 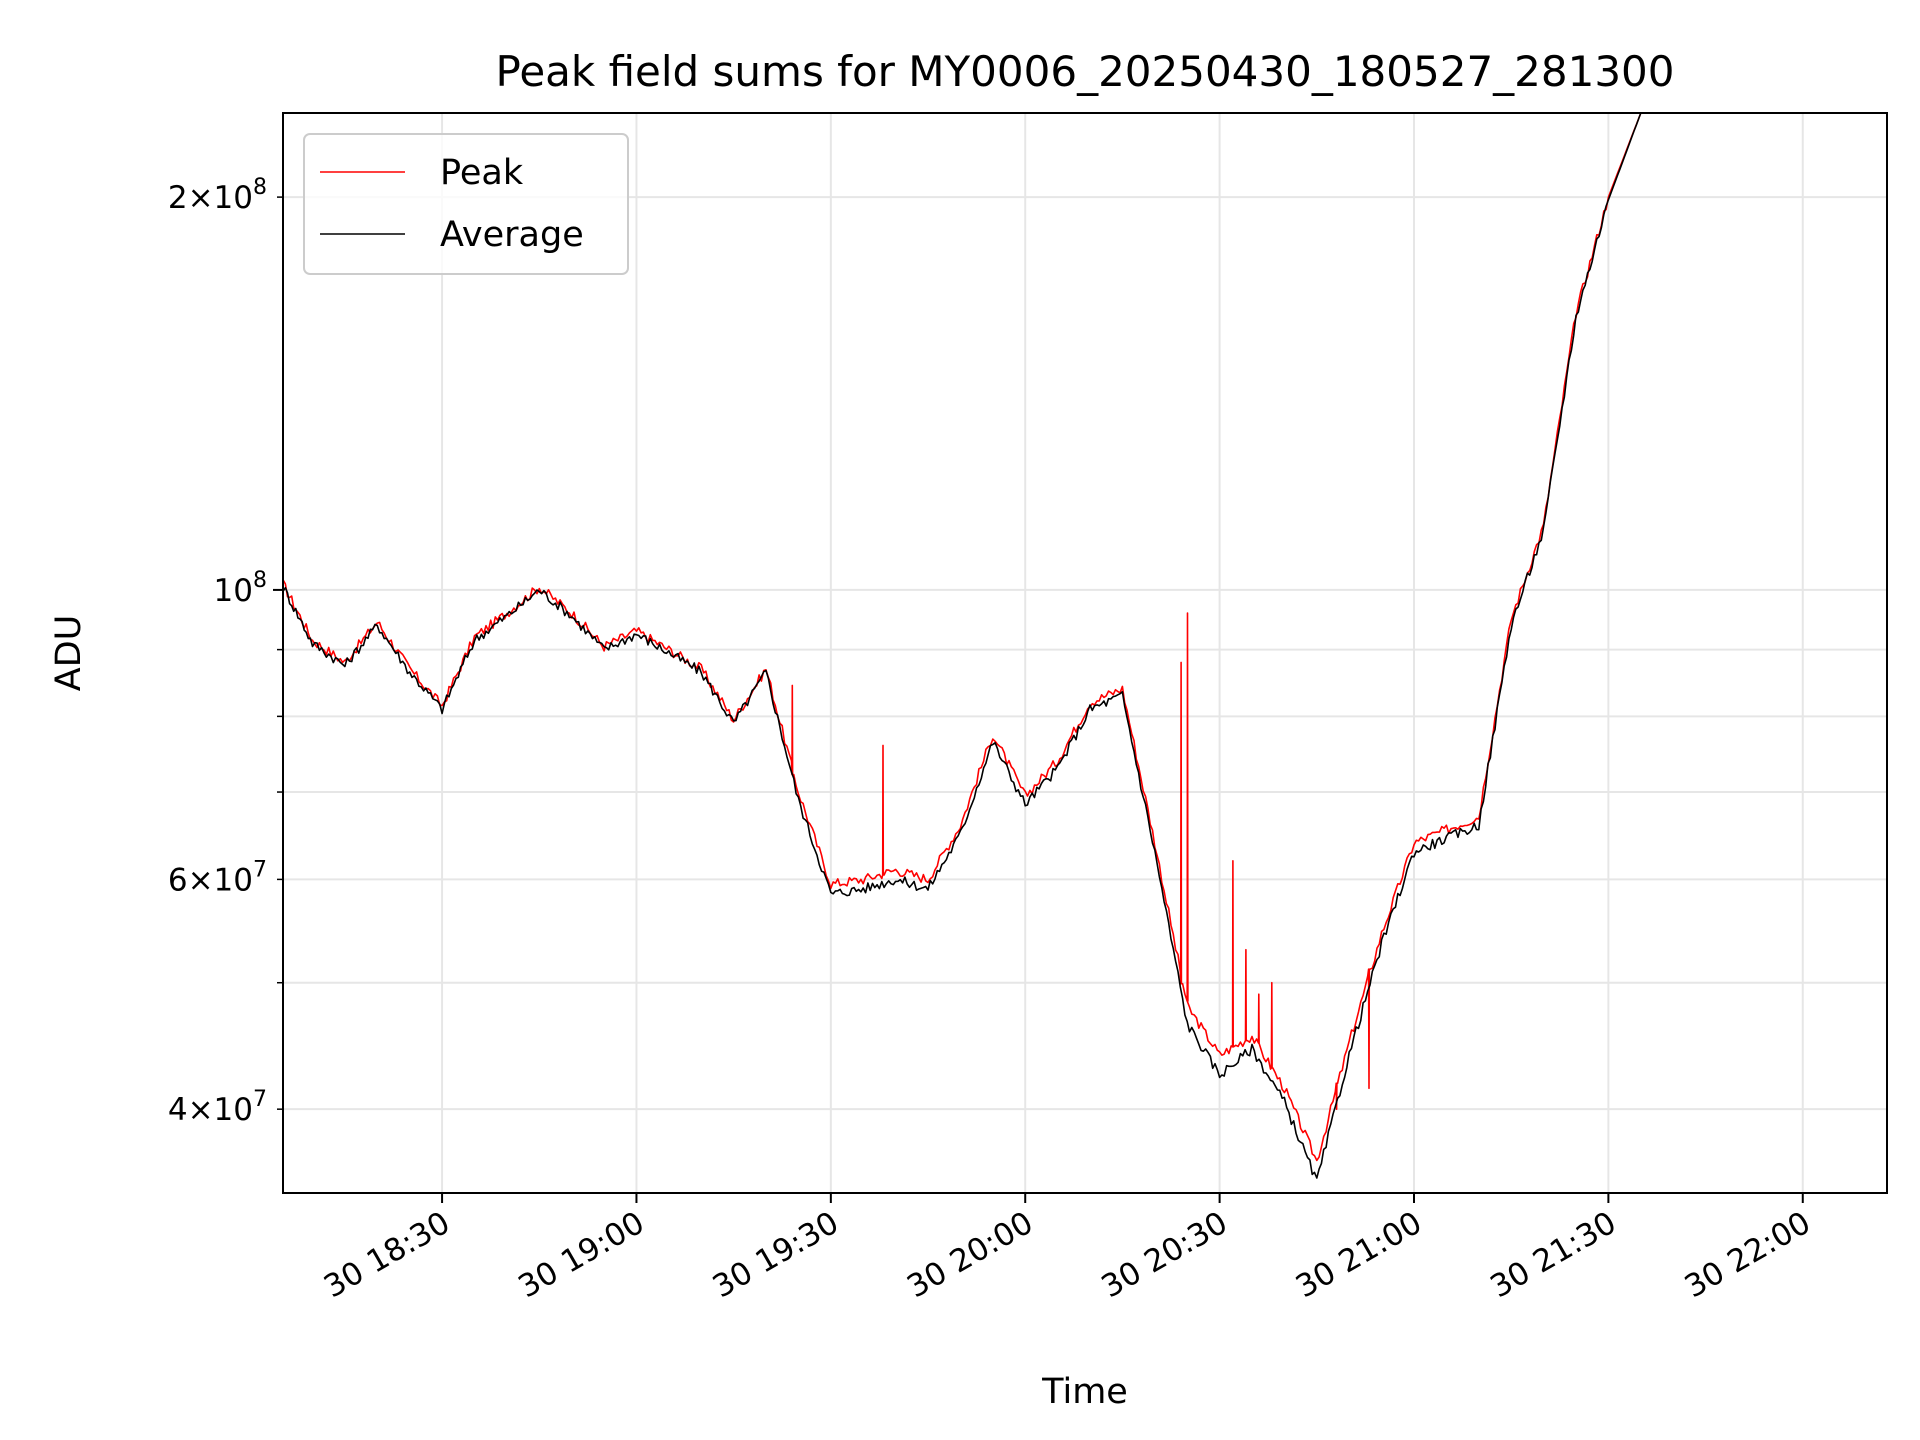 What do you see at coordinates (240, 588) in the screenshot?
I see `y-tick-label: 108` at bounding box center [240, 588].